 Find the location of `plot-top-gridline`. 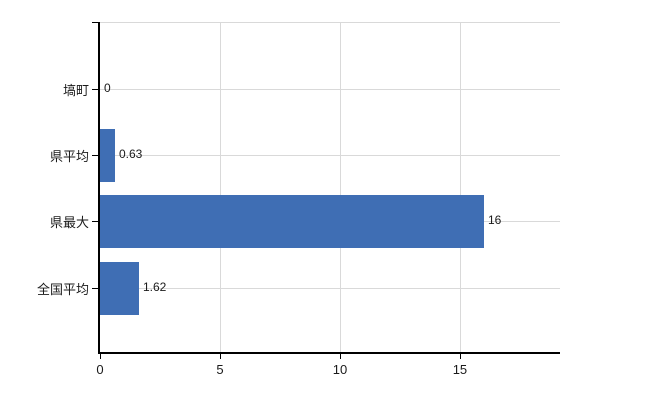

plot-top-gridline is located at coordinates (330, 22).